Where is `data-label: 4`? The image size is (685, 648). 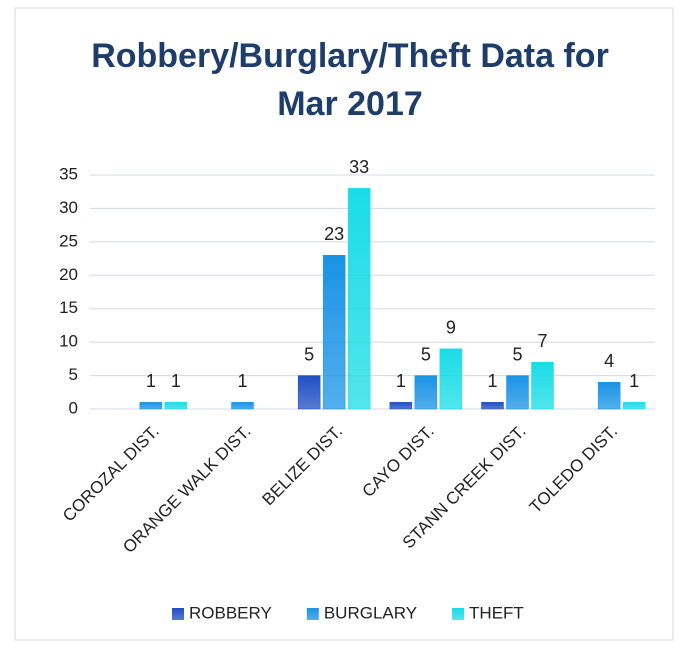
data-label: 4 is located at coordinates (609, 361).